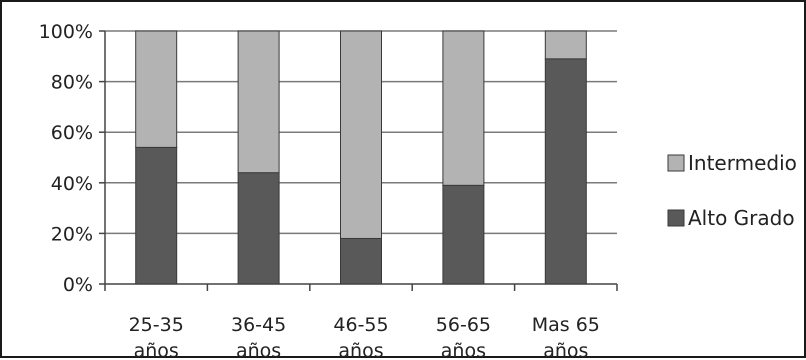  What do you see at coordinates (72, 83) in the screenshot?
I see `y-tick-label: 80%` at bounding box center [72, 83].